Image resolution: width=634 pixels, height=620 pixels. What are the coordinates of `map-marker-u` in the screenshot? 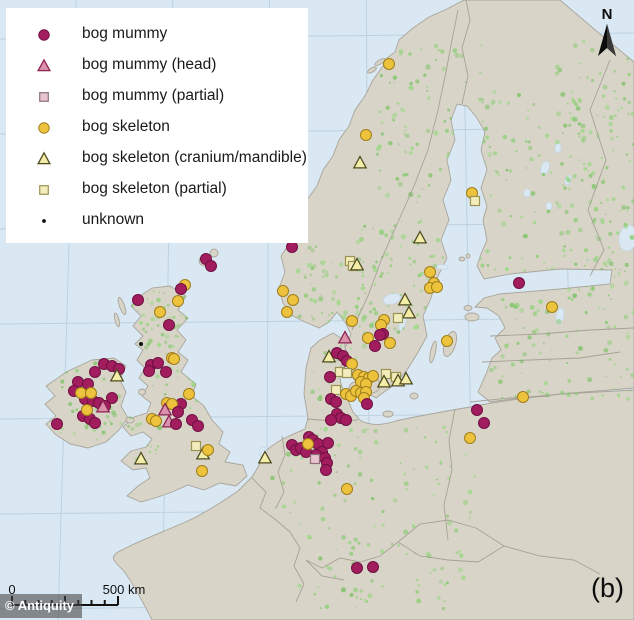 It's located at (141, 344).